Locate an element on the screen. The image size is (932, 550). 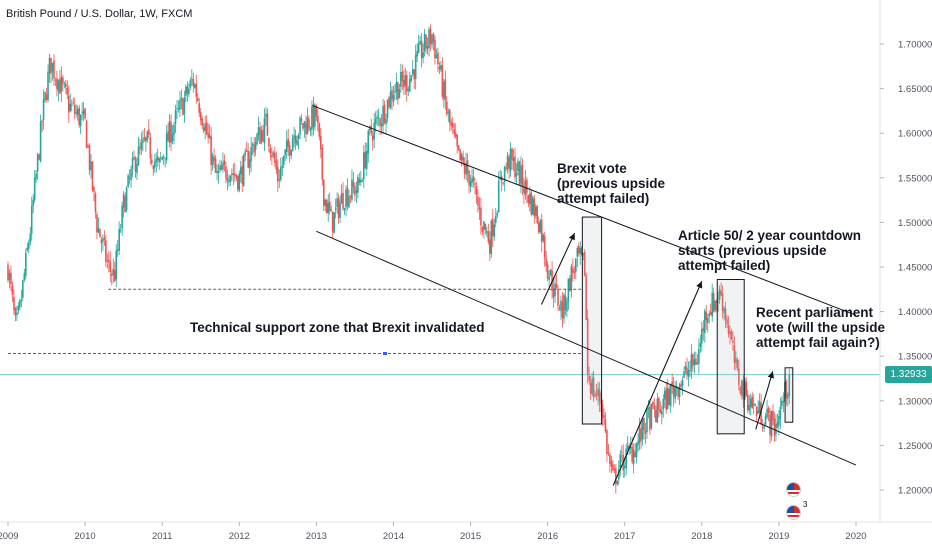
y-tick-label: 1.45000 is located at coordinates (915, 268).